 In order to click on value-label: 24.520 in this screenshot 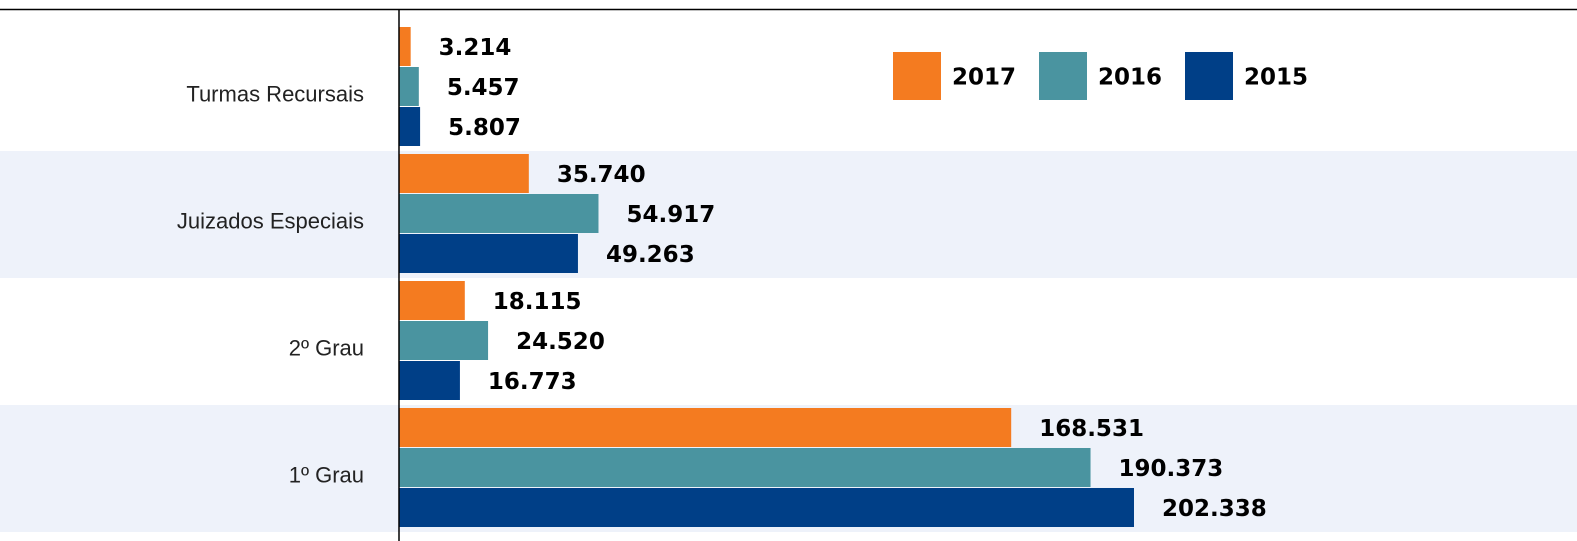, I will do `click(560, 342)`.